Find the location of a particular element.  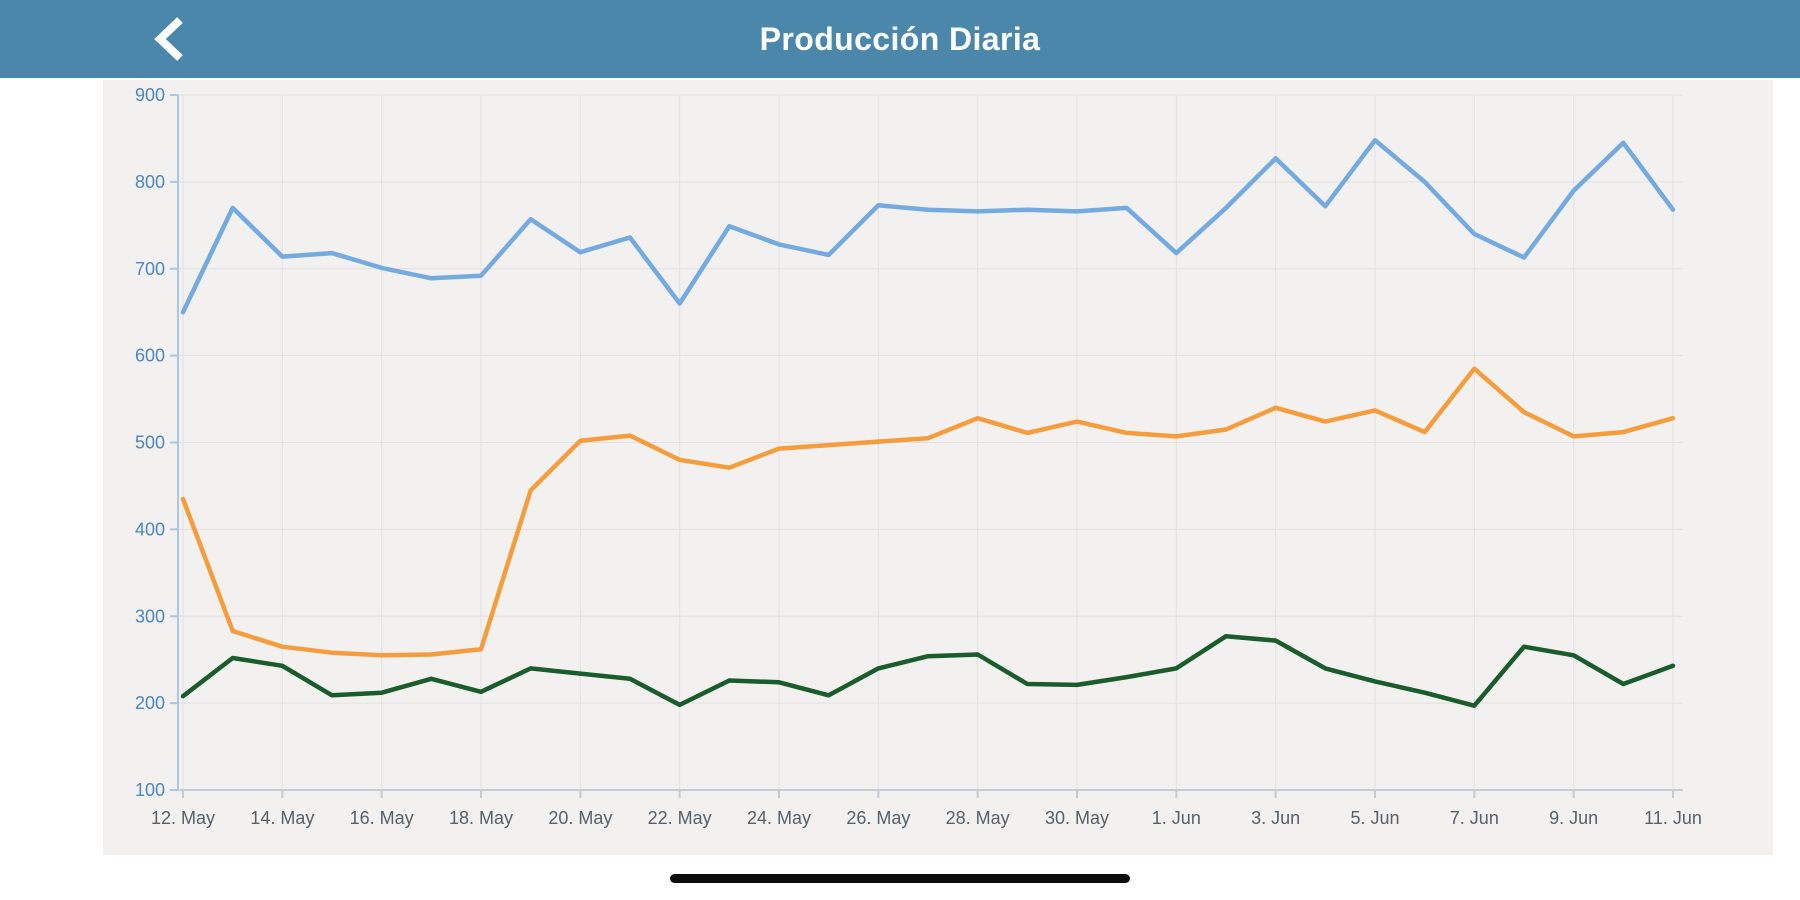

x-axis-label: 5. Jun is located at coordinates (1374, 818).